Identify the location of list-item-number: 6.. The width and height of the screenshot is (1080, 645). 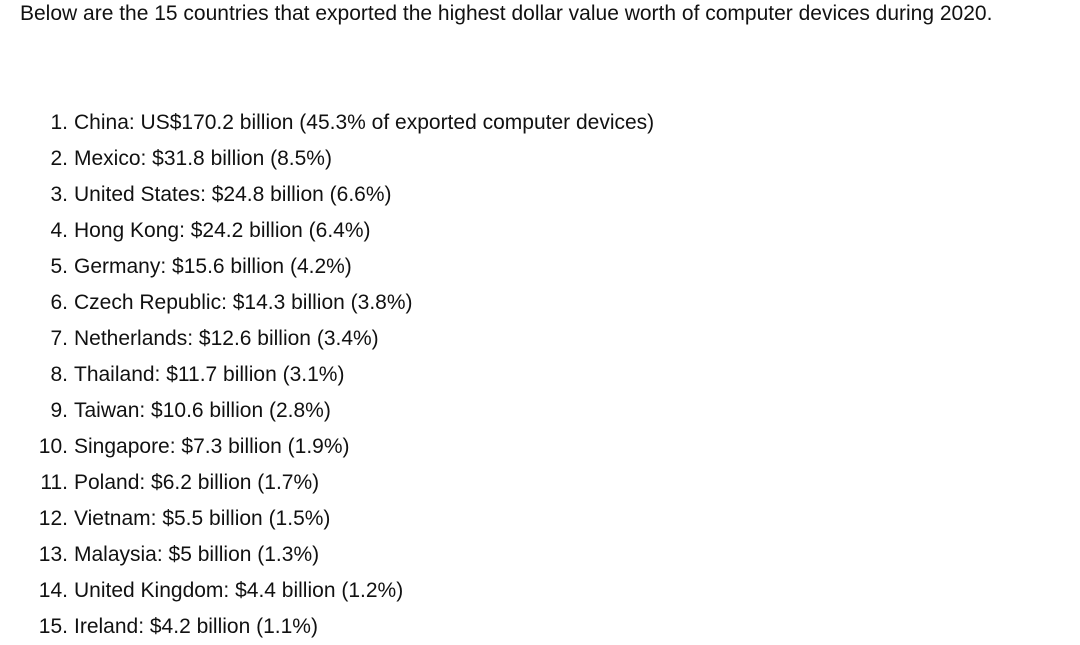
(59, 302).